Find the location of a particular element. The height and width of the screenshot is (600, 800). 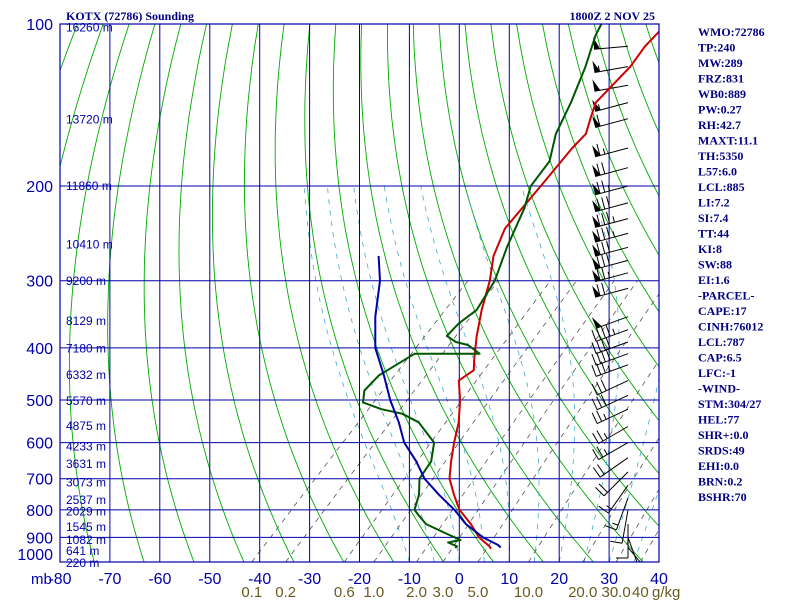

pressure-tick-label: 300 is located at coordinates (39, 282).